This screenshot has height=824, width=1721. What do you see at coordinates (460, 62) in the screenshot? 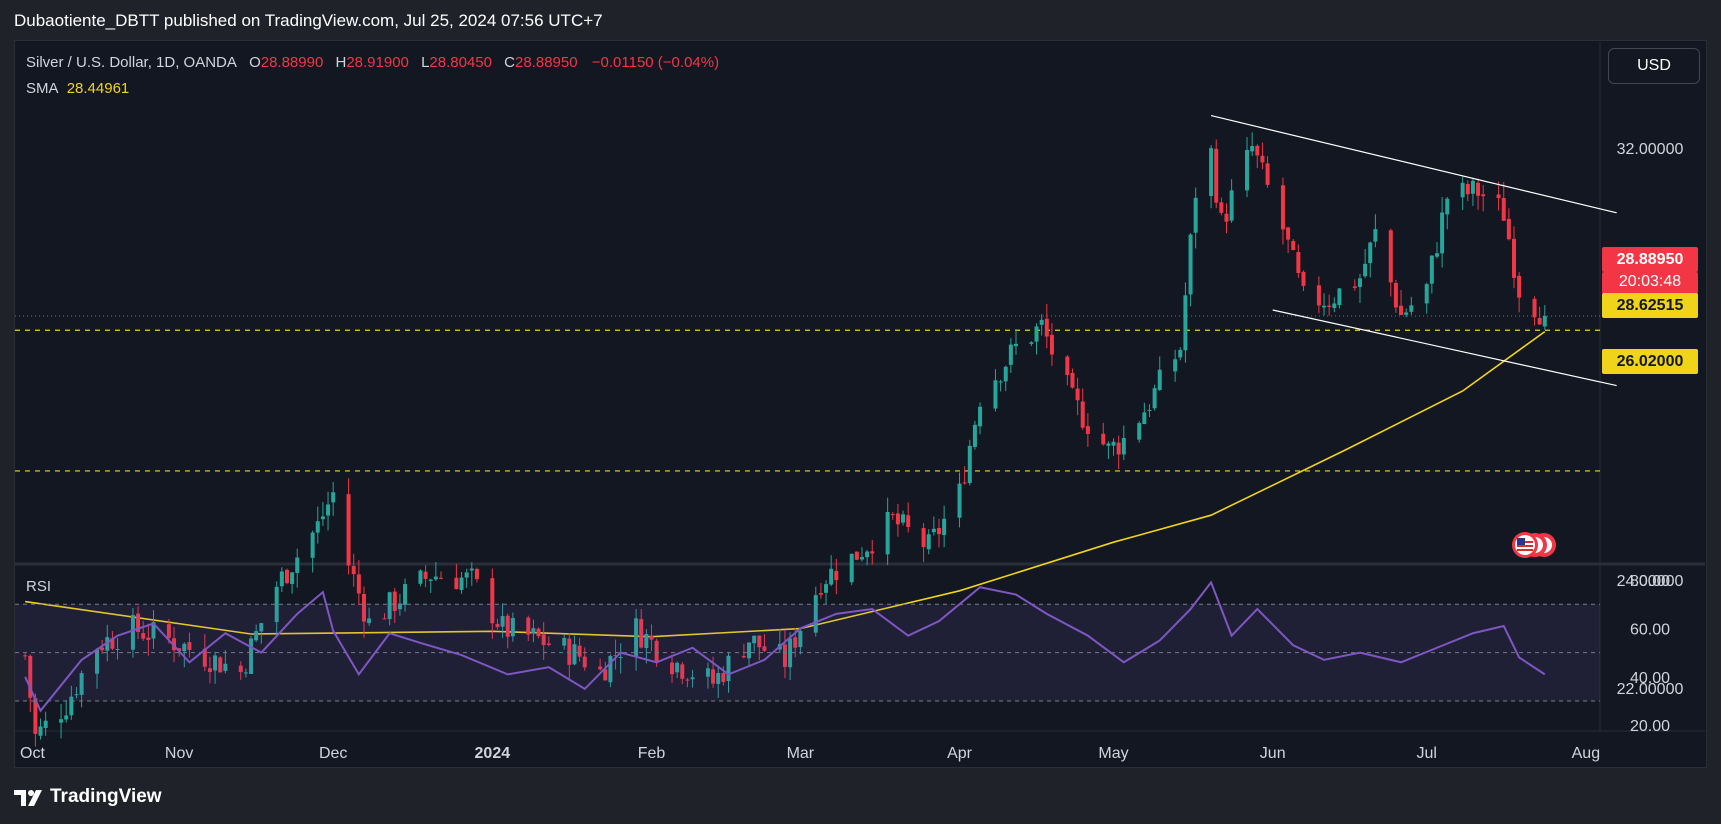
I see `low-value: 28.80450` at bounding box center [460, 62].